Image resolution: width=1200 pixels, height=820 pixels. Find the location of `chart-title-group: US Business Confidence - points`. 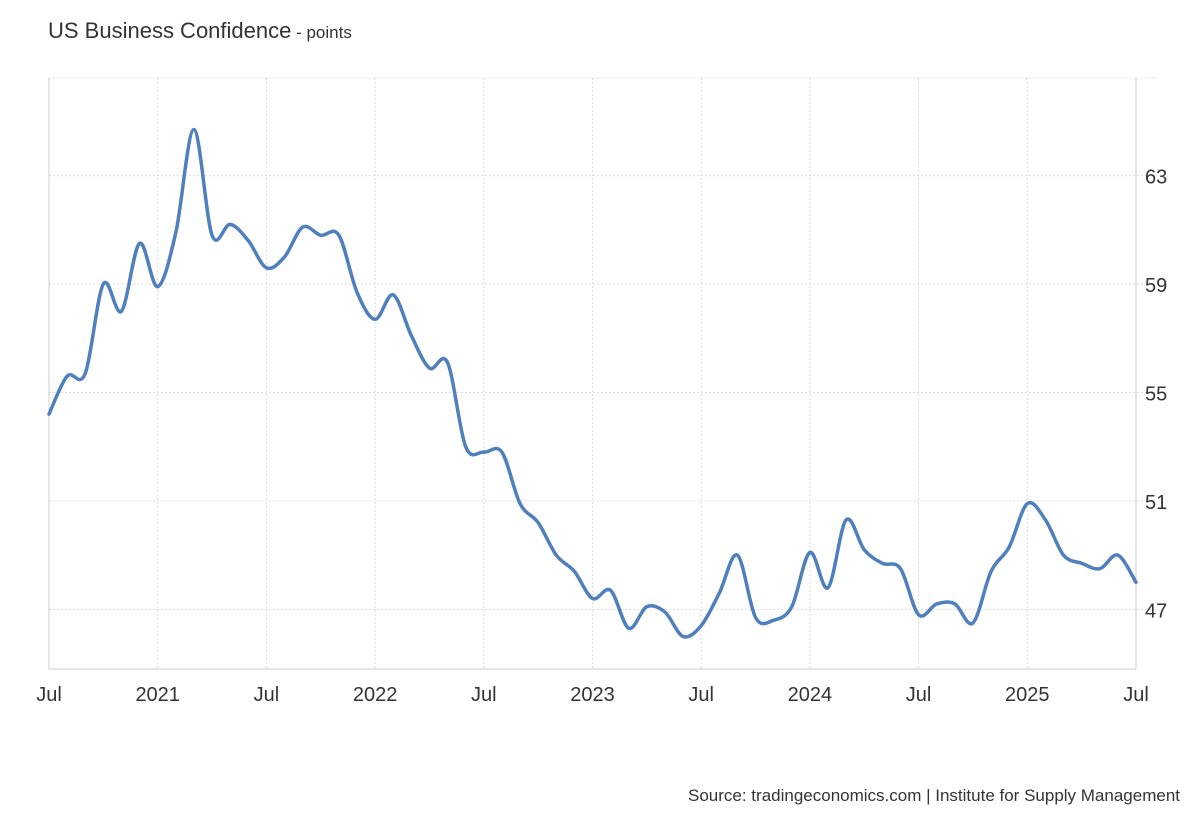

chart-title-group: US Business Confidence - points is located at coordinates (200, 31).